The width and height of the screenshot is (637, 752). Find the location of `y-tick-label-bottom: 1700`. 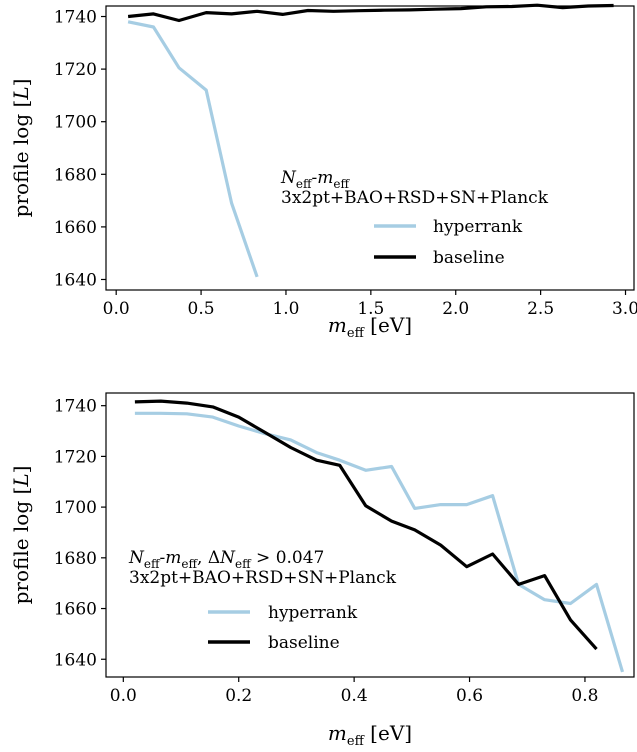

y-tick-label-bottom: 1700 is located at coordinates (75, 508).